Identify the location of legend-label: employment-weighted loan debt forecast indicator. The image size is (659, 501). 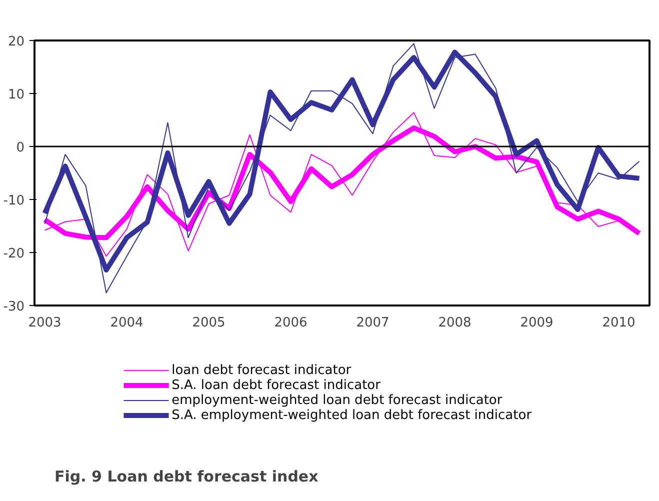
(337, 400).